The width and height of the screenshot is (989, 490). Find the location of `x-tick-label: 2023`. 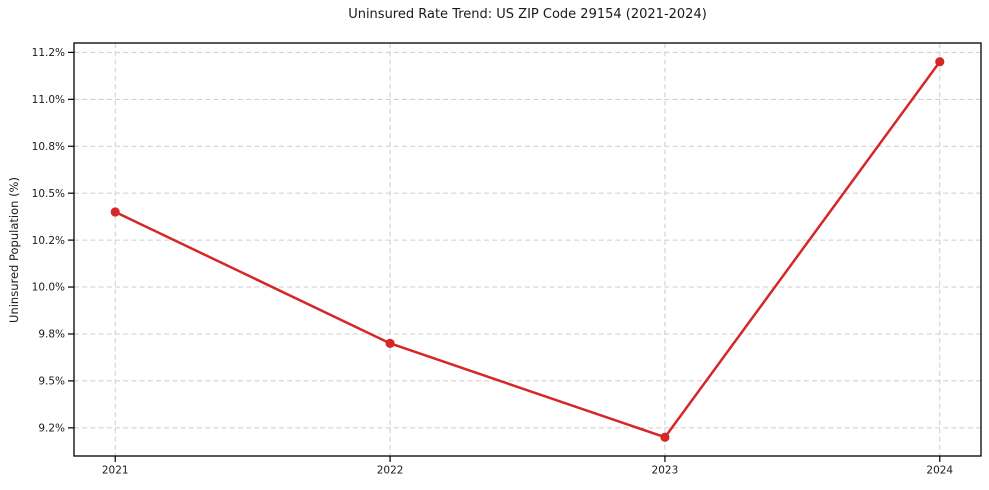

x-tick-label: 2023 is located at coordinates (665, 471).